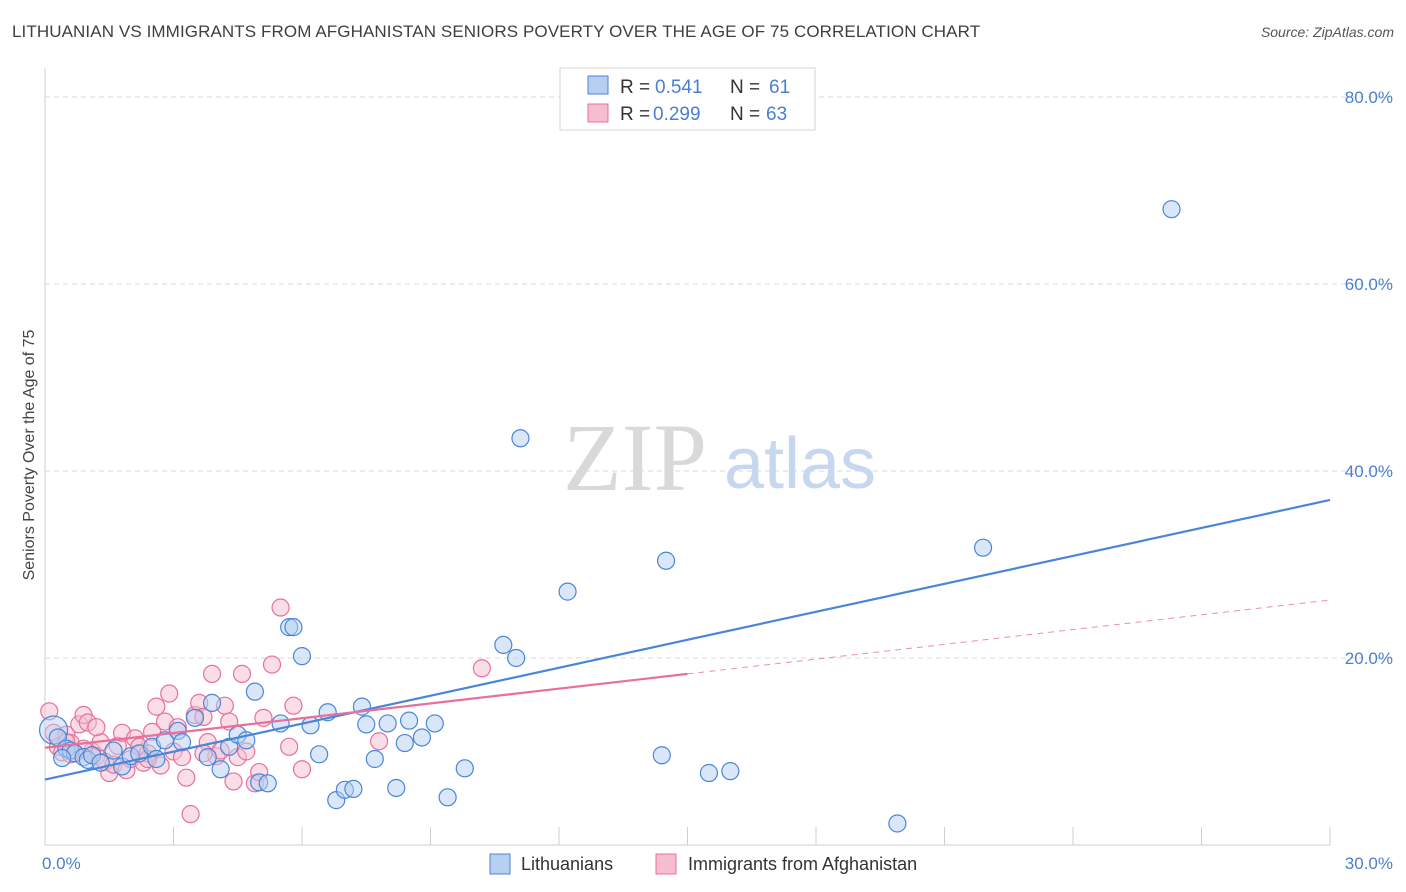  I want to click on bottom-legend-lithuanians: Lithuanians, so click(567, 864).